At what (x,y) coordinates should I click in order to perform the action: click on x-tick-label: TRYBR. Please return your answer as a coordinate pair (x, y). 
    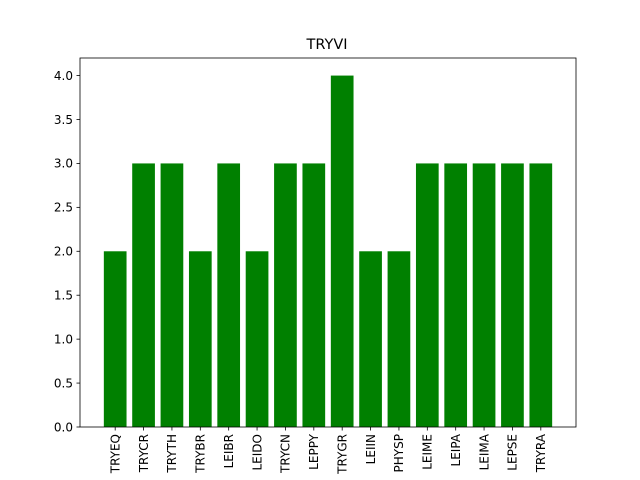
    Looking at the image, I should click on (201, 454).